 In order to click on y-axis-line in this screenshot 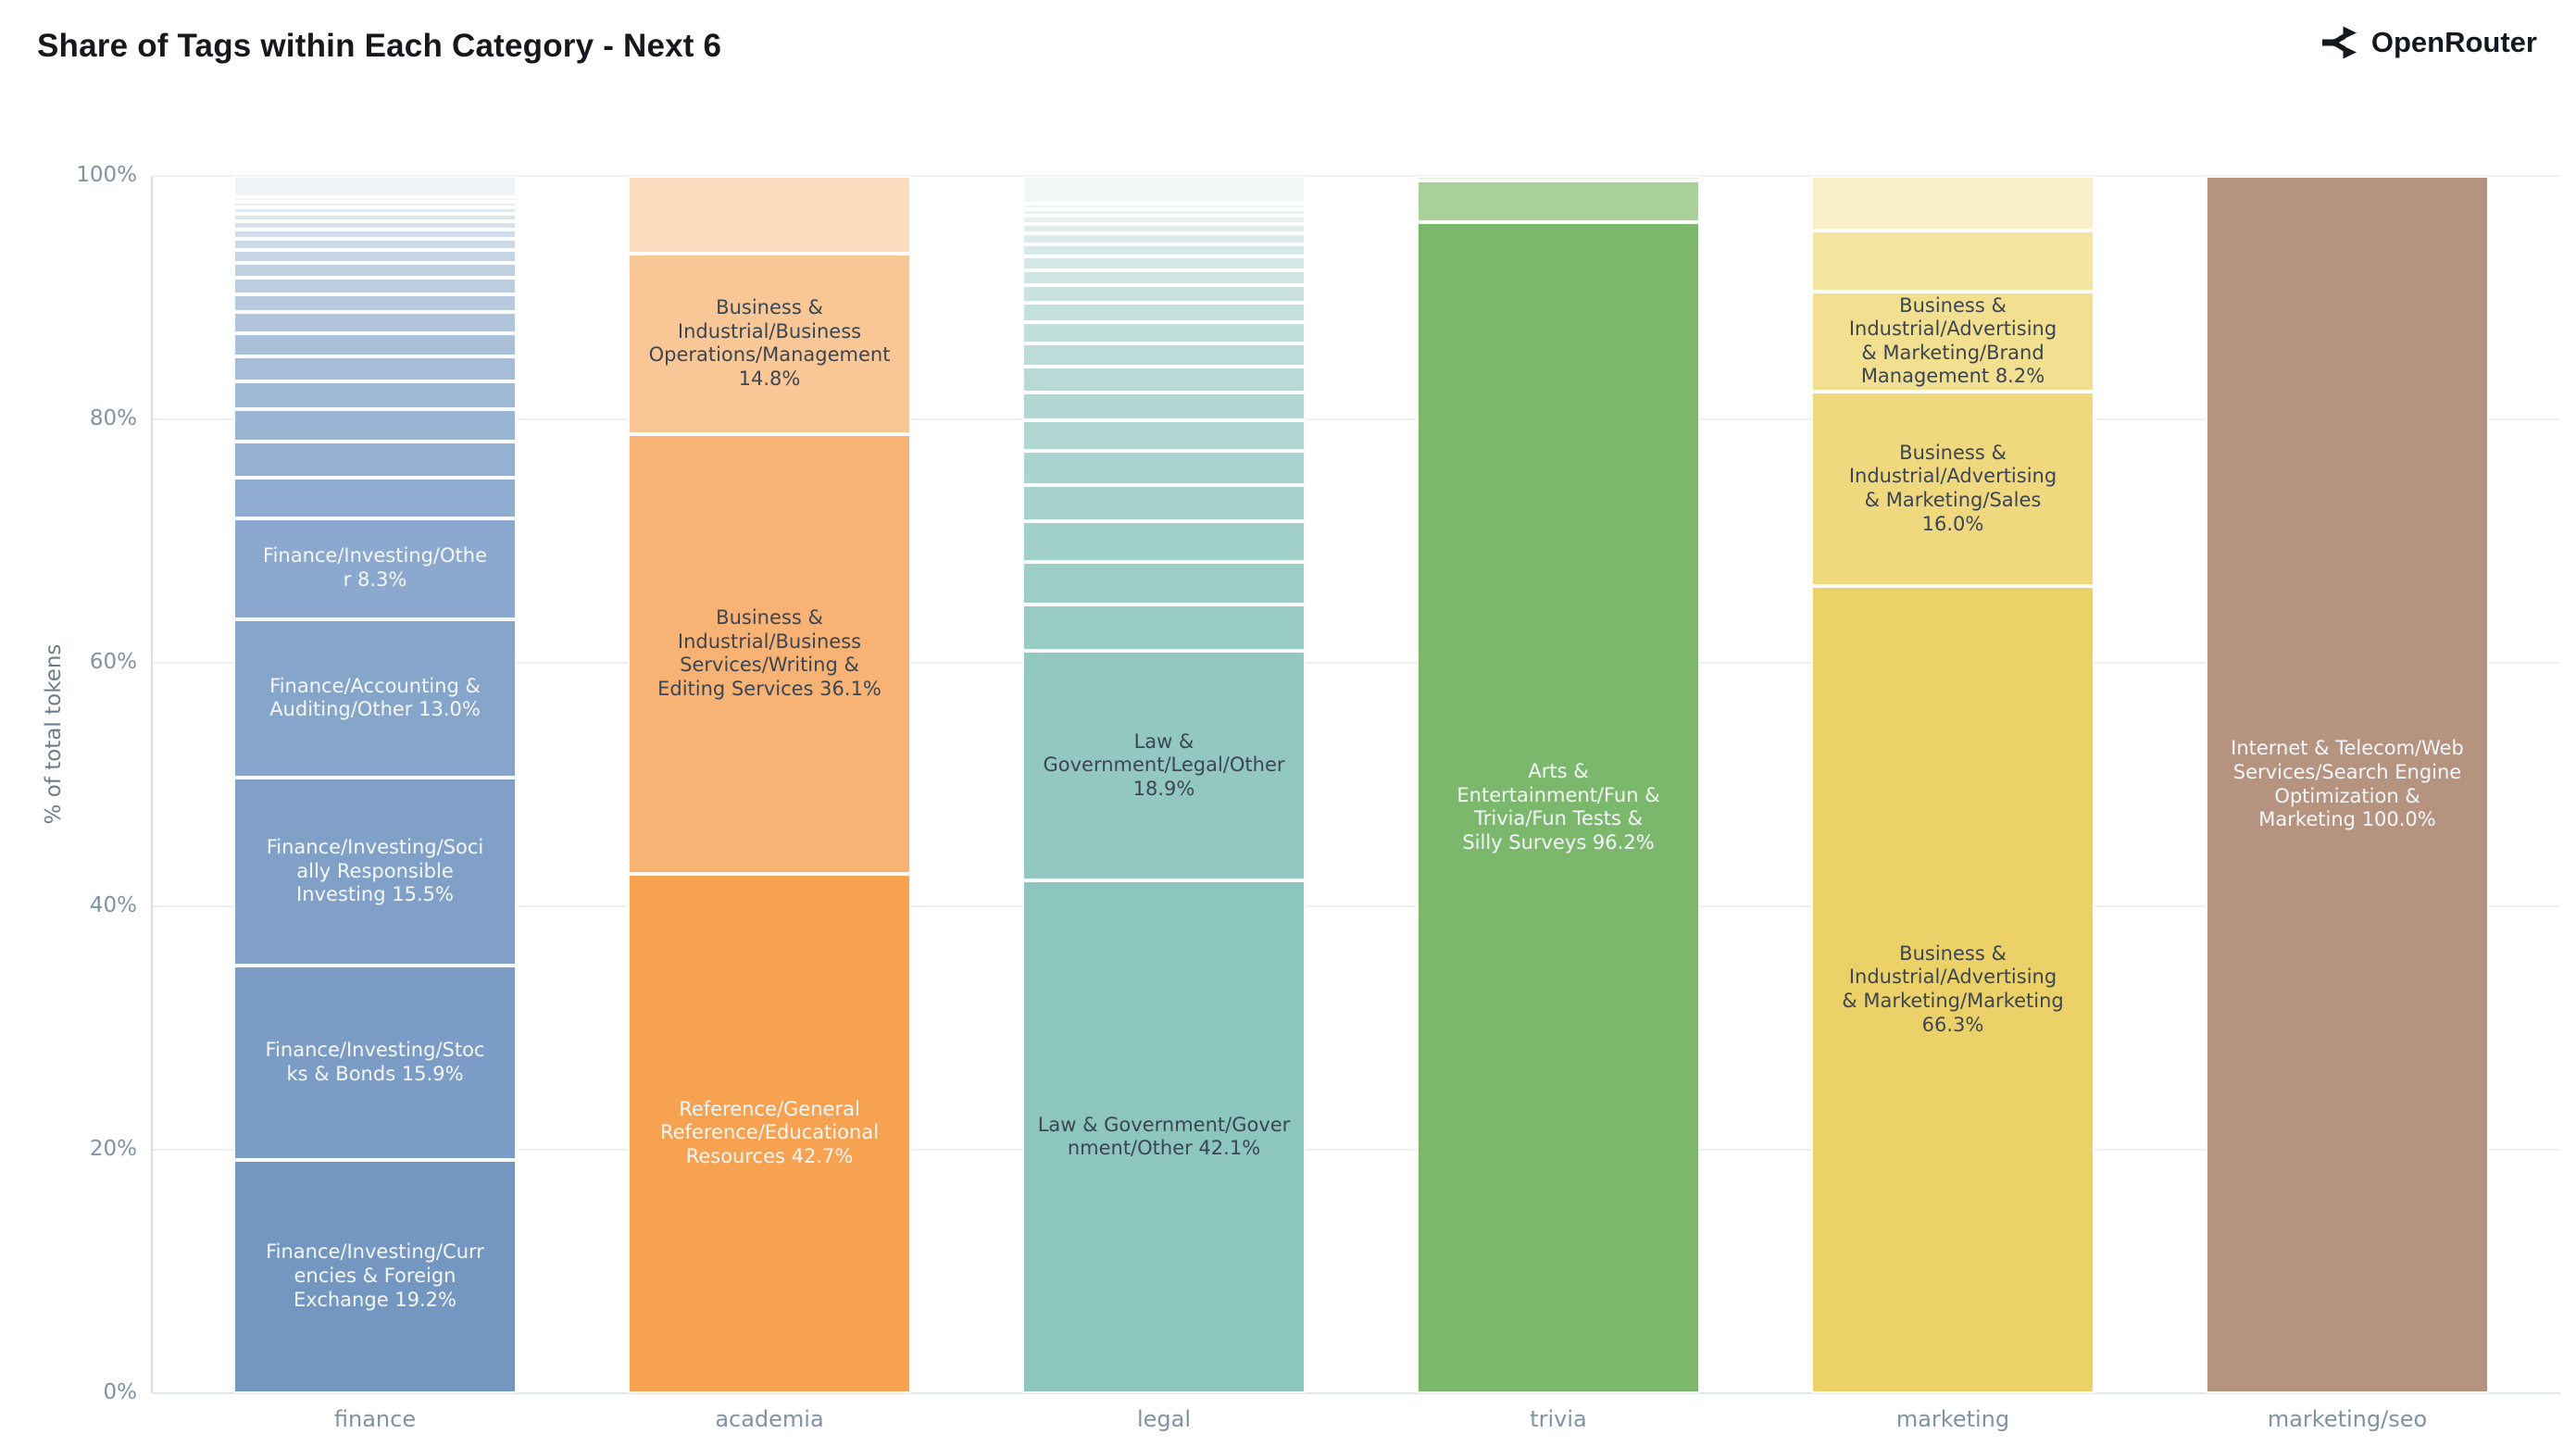, I will do `click(152, 784)`.